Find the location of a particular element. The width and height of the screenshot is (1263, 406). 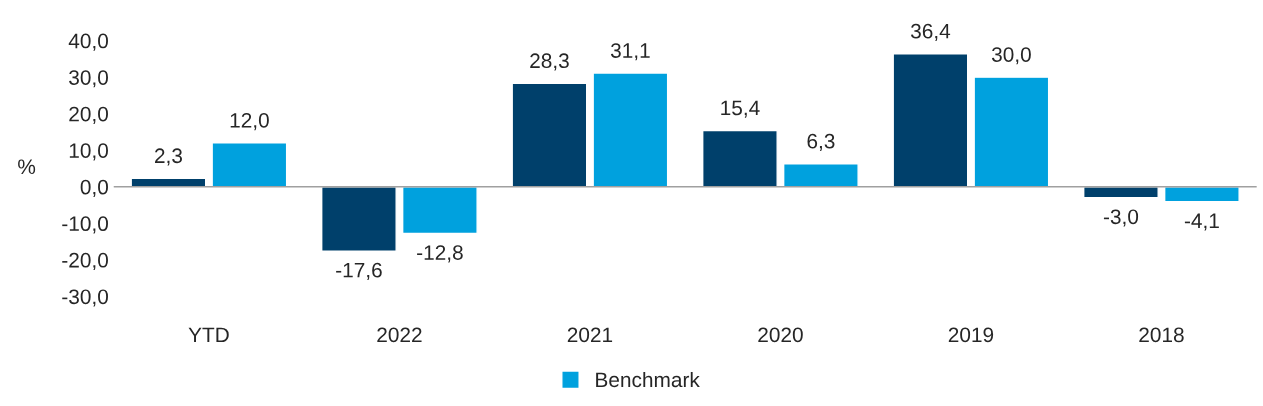

data-label: 15,4 is located at coordinates (740, 109).